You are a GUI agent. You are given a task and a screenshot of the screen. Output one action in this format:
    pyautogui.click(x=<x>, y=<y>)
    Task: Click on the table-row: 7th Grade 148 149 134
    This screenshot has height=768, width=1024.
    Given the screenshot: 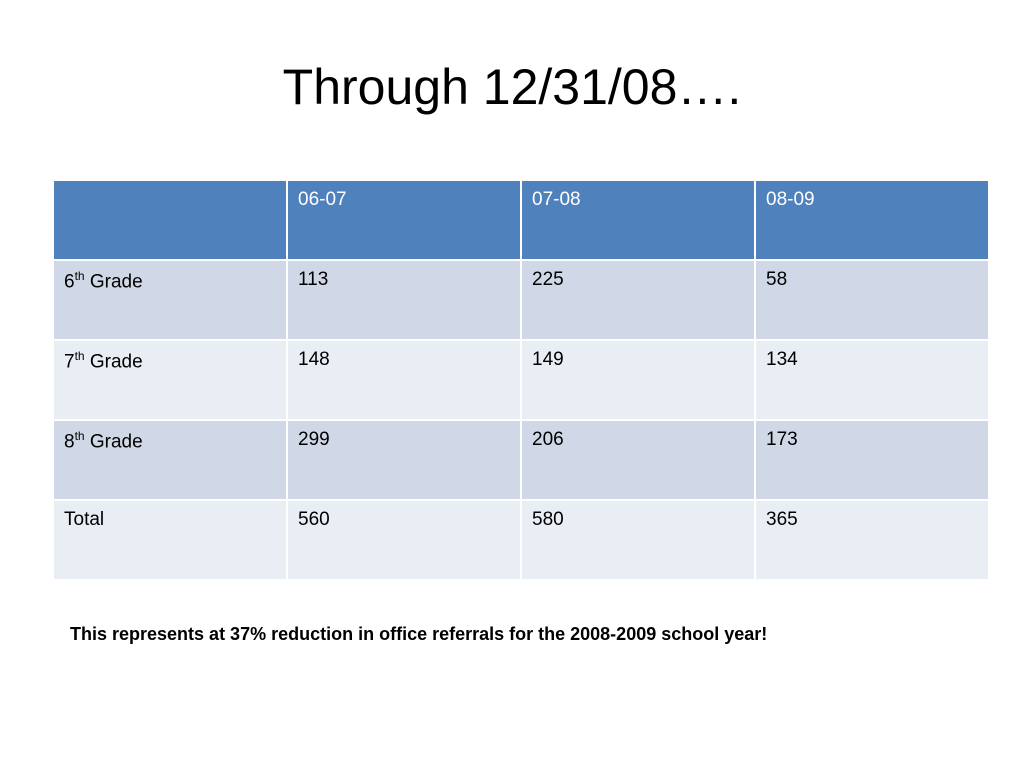 What is the action you would take?
    pyautogui.click(x=521, y=380)
    